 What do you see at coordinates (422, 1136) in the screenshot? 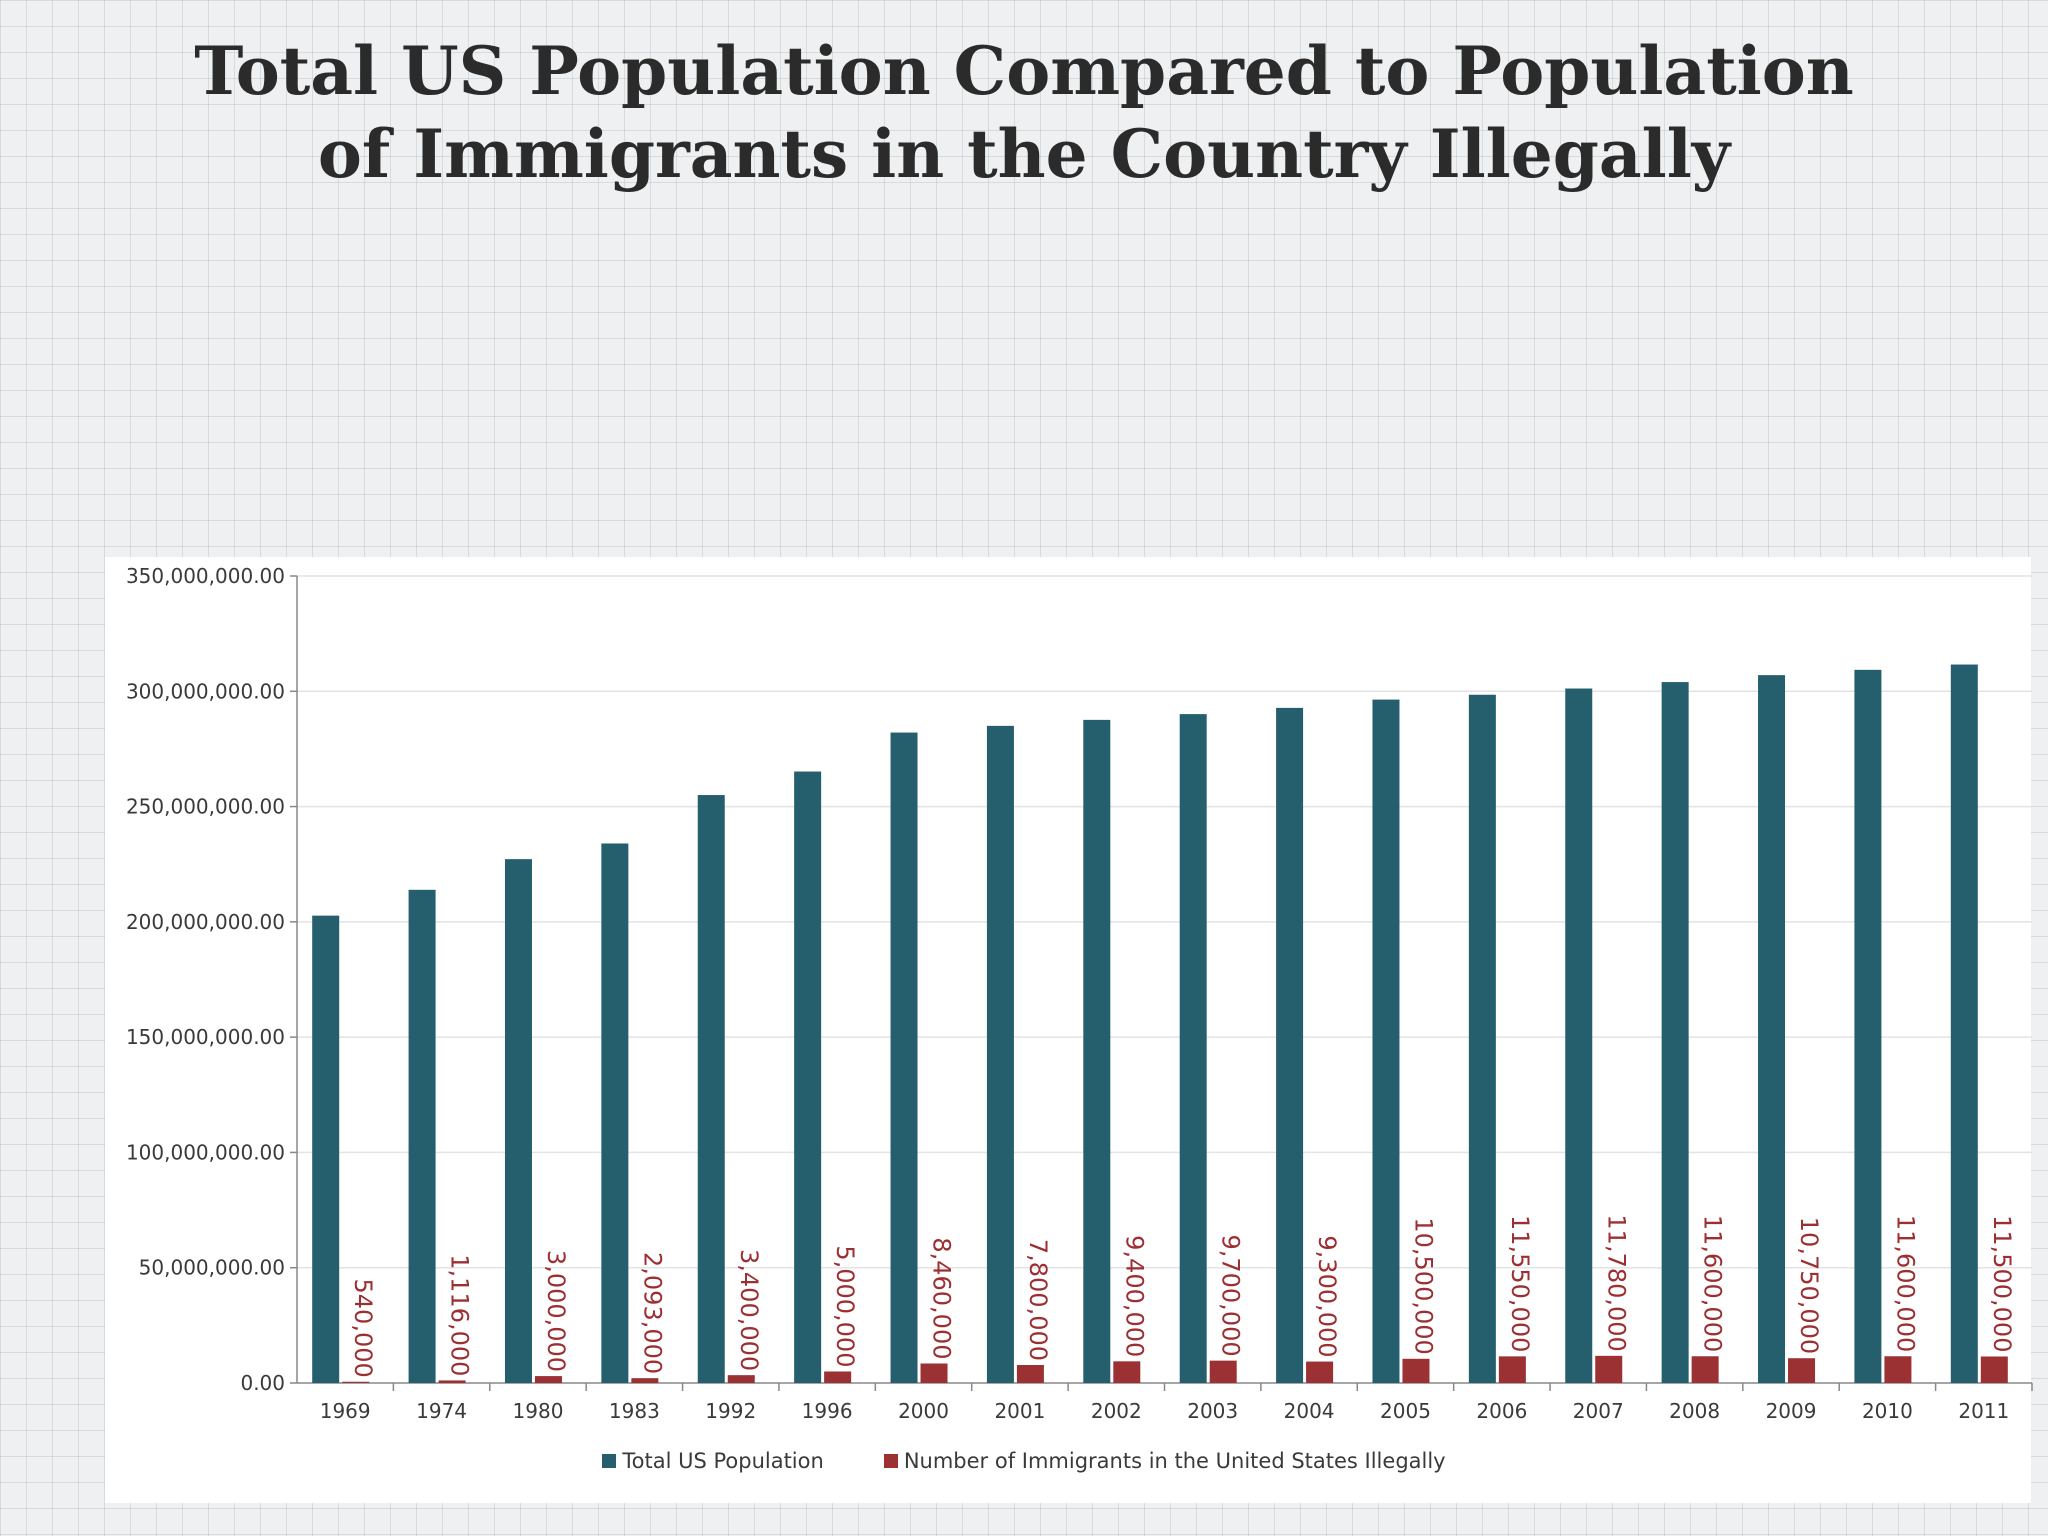
I see `bar-total-1974` at bounding box center [422, 1136].